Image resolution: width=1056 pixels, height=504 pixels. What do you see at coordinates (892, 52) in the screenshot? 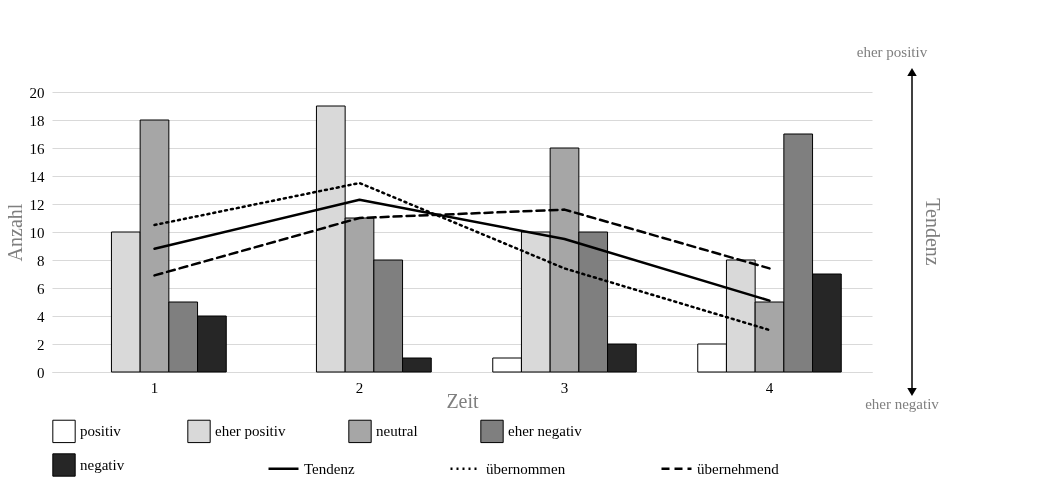
I see `text: eher positiv` at bounding box center [892, 52].